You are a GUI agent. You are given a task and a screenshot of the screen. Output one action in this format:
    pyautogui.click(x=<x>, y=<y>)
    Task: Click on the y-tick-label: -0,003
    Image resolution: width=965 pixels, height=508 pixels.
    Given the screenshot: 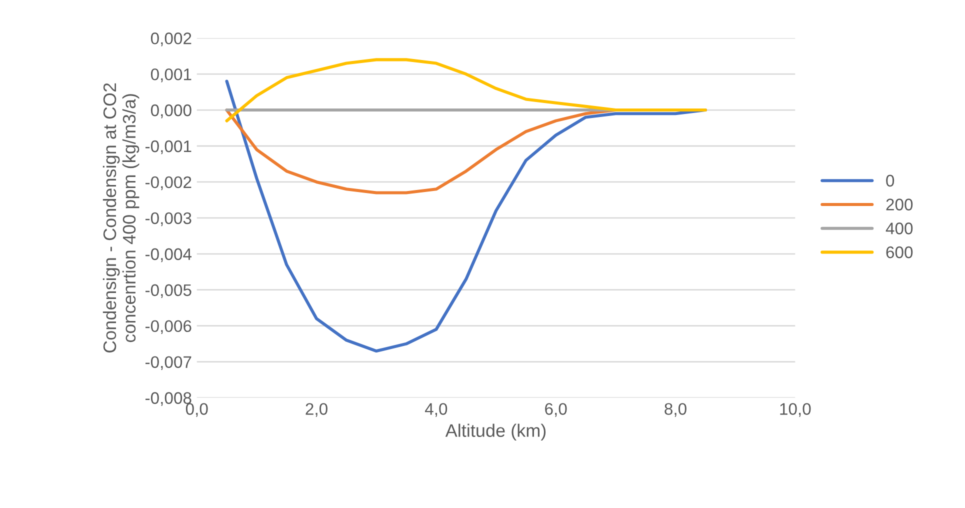 What is the action you would take?
    pyautogui.click(x=168, y=219)
    